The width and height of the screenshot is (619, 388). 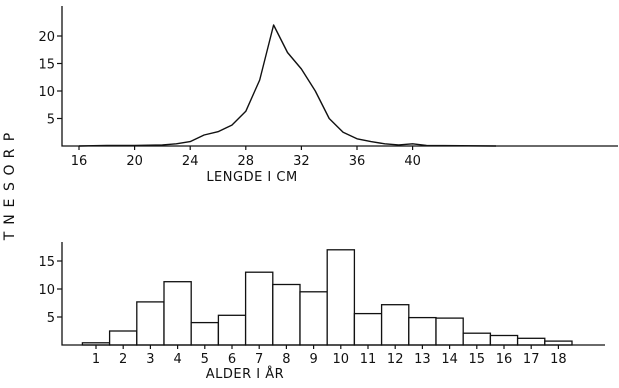 What do you see at coordinates (558, 359) in the screenshot?
I see `x-tick-label: 18` at bounding box center [558, 359].